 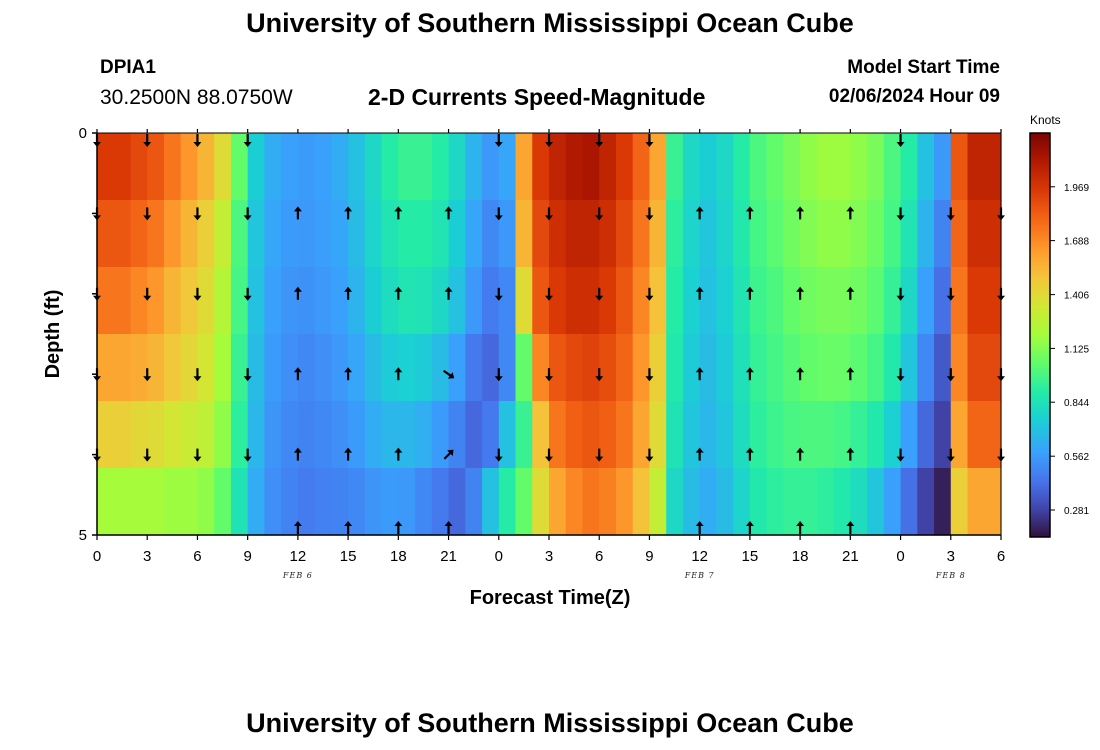 I want to click on colorbar-gradient, so click(x=1040, y=335).